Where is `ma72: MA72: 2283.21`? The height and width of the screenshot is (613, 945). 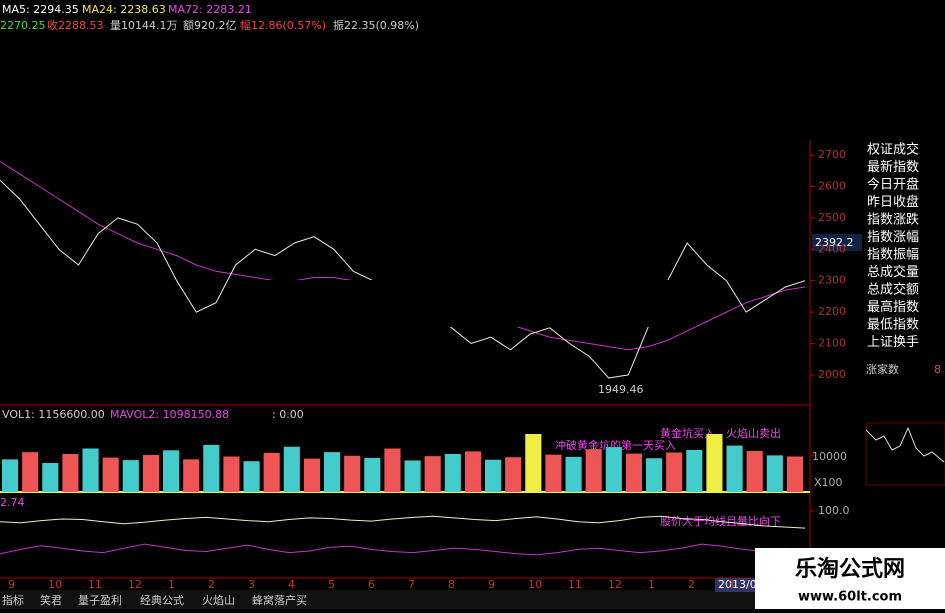 ma72: MA72: 2283.21 is located at coordinates (210, 9).